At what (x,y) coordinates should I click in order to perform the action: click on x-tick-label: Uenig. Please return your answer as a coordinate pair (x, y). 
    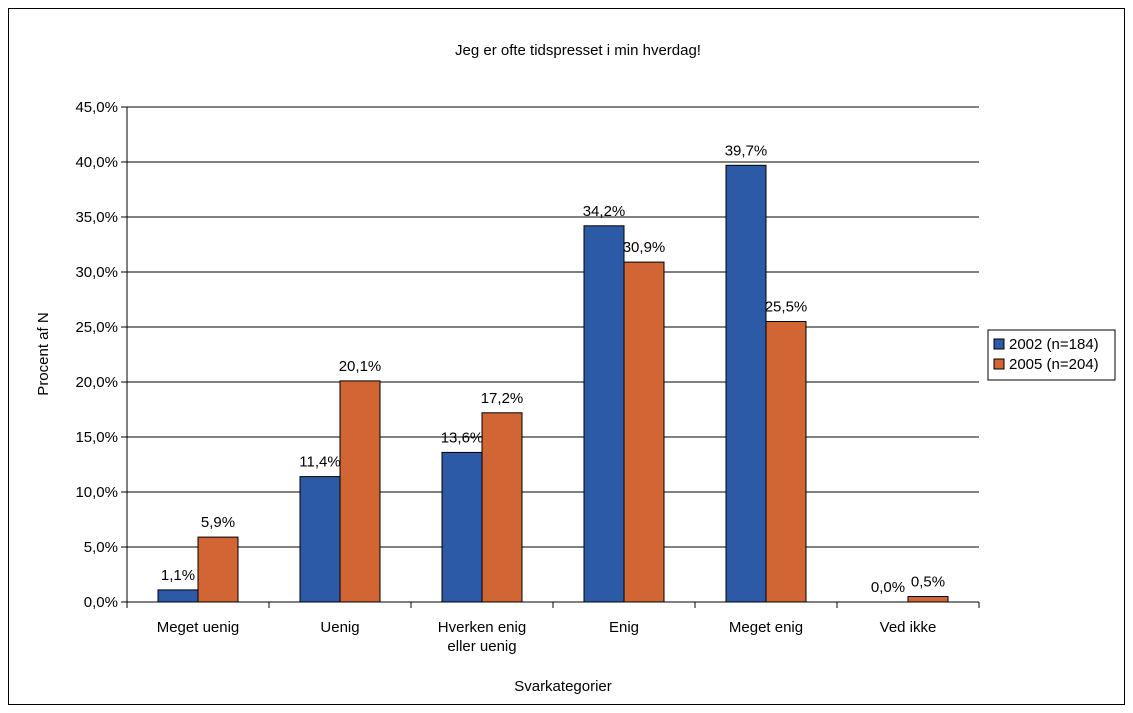
    Looking at the image, I should click on (339, 627).